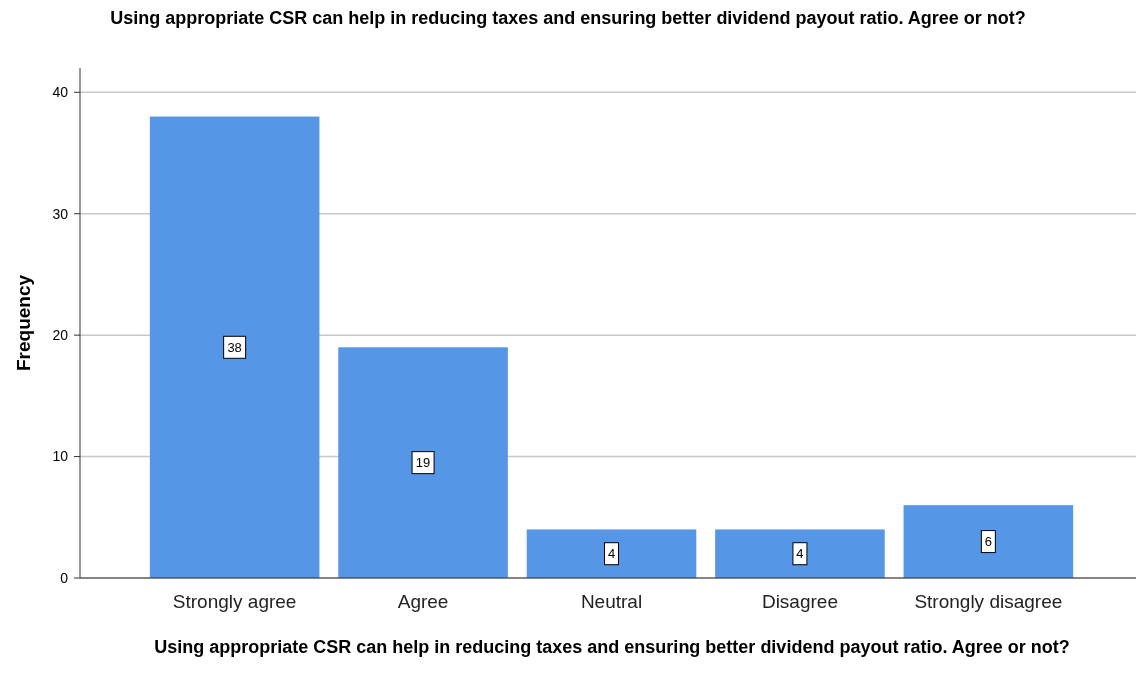 This screenshot has height=678, width=1136. I want to click on y-tick-label: 10, so click(60, 456).